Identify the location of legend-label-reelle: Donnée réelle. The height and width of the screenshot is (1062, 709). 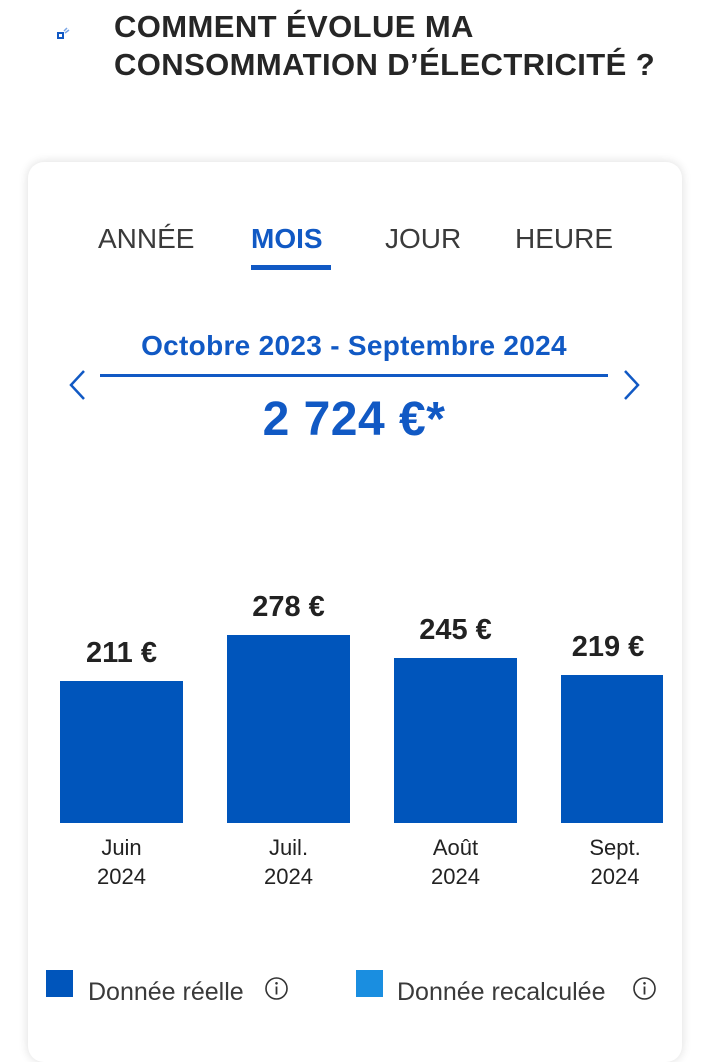
(166, 992).